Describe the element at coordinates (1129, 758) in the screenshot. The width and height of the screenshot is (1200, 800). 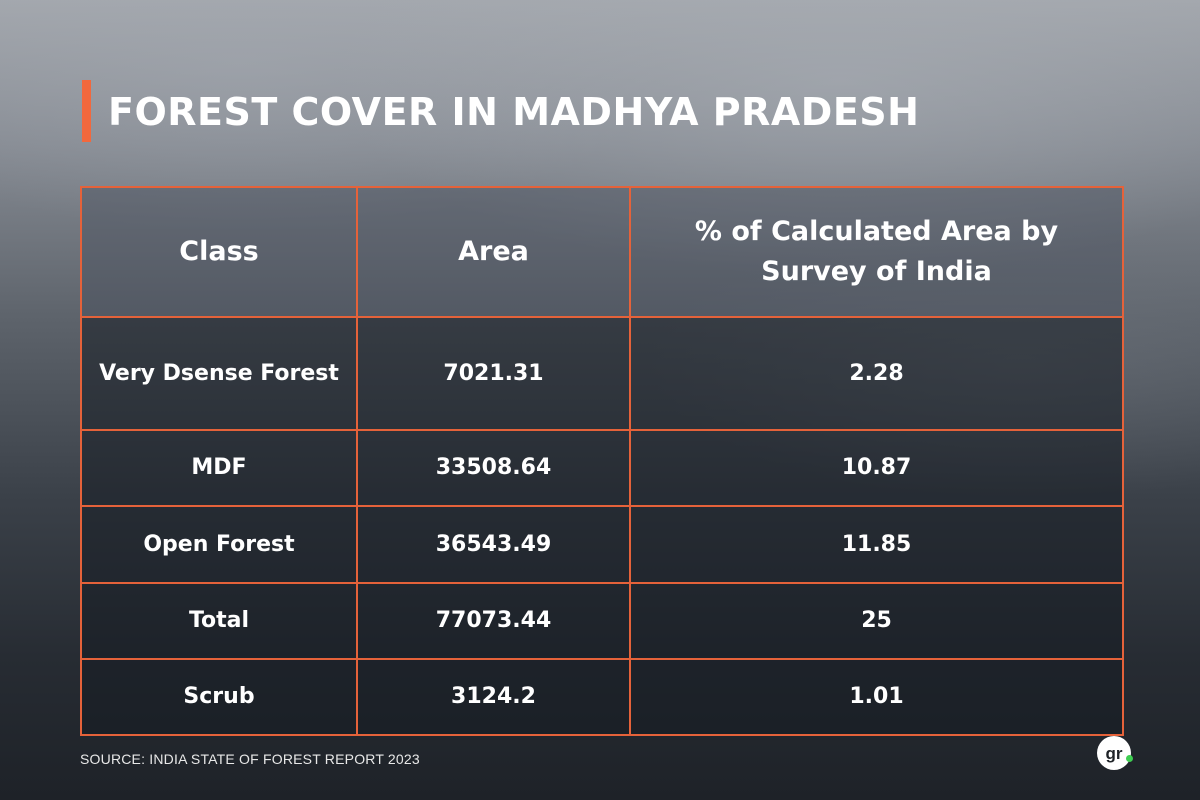
I see `brand-logo-dot` at that location.